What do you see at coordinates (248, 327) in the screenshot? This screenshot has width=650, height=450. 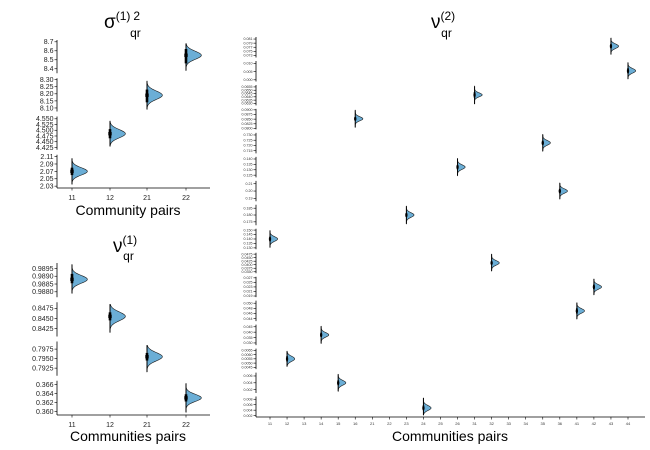 I see `y-tick-label: 0.045` at bounding box center [248, 327].